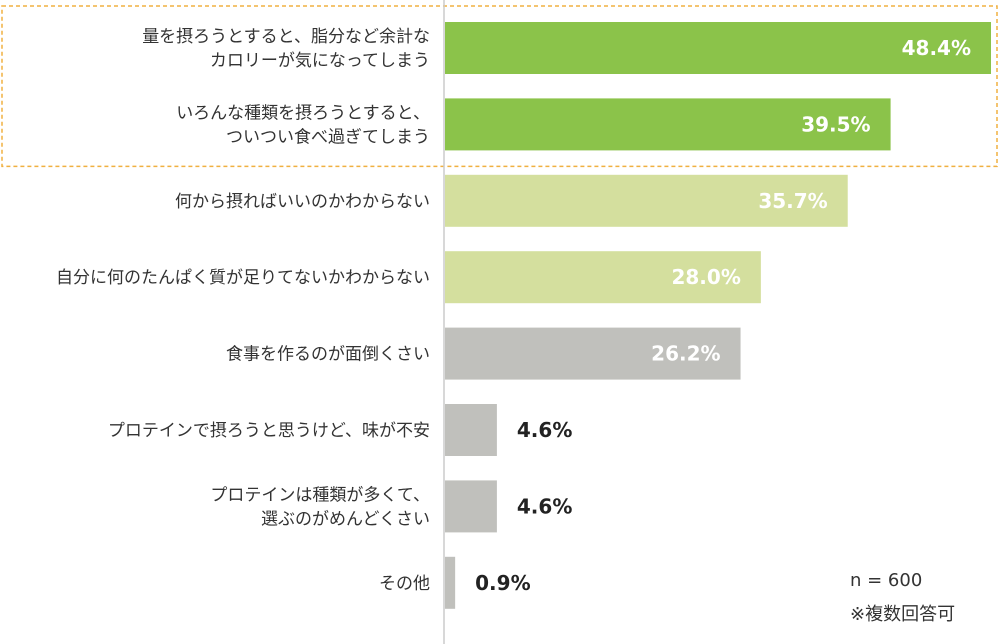  I want to click on category-label-line: その他, so click(404, 584).